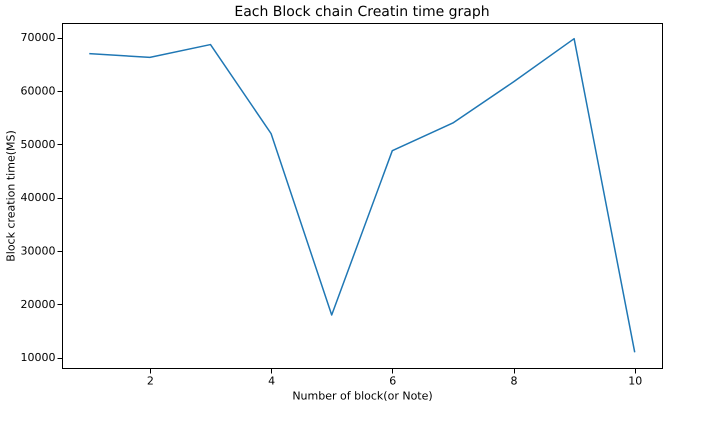 The image size is (726, 435). I want to click on x-tick-label: 2, so click(150, 381).